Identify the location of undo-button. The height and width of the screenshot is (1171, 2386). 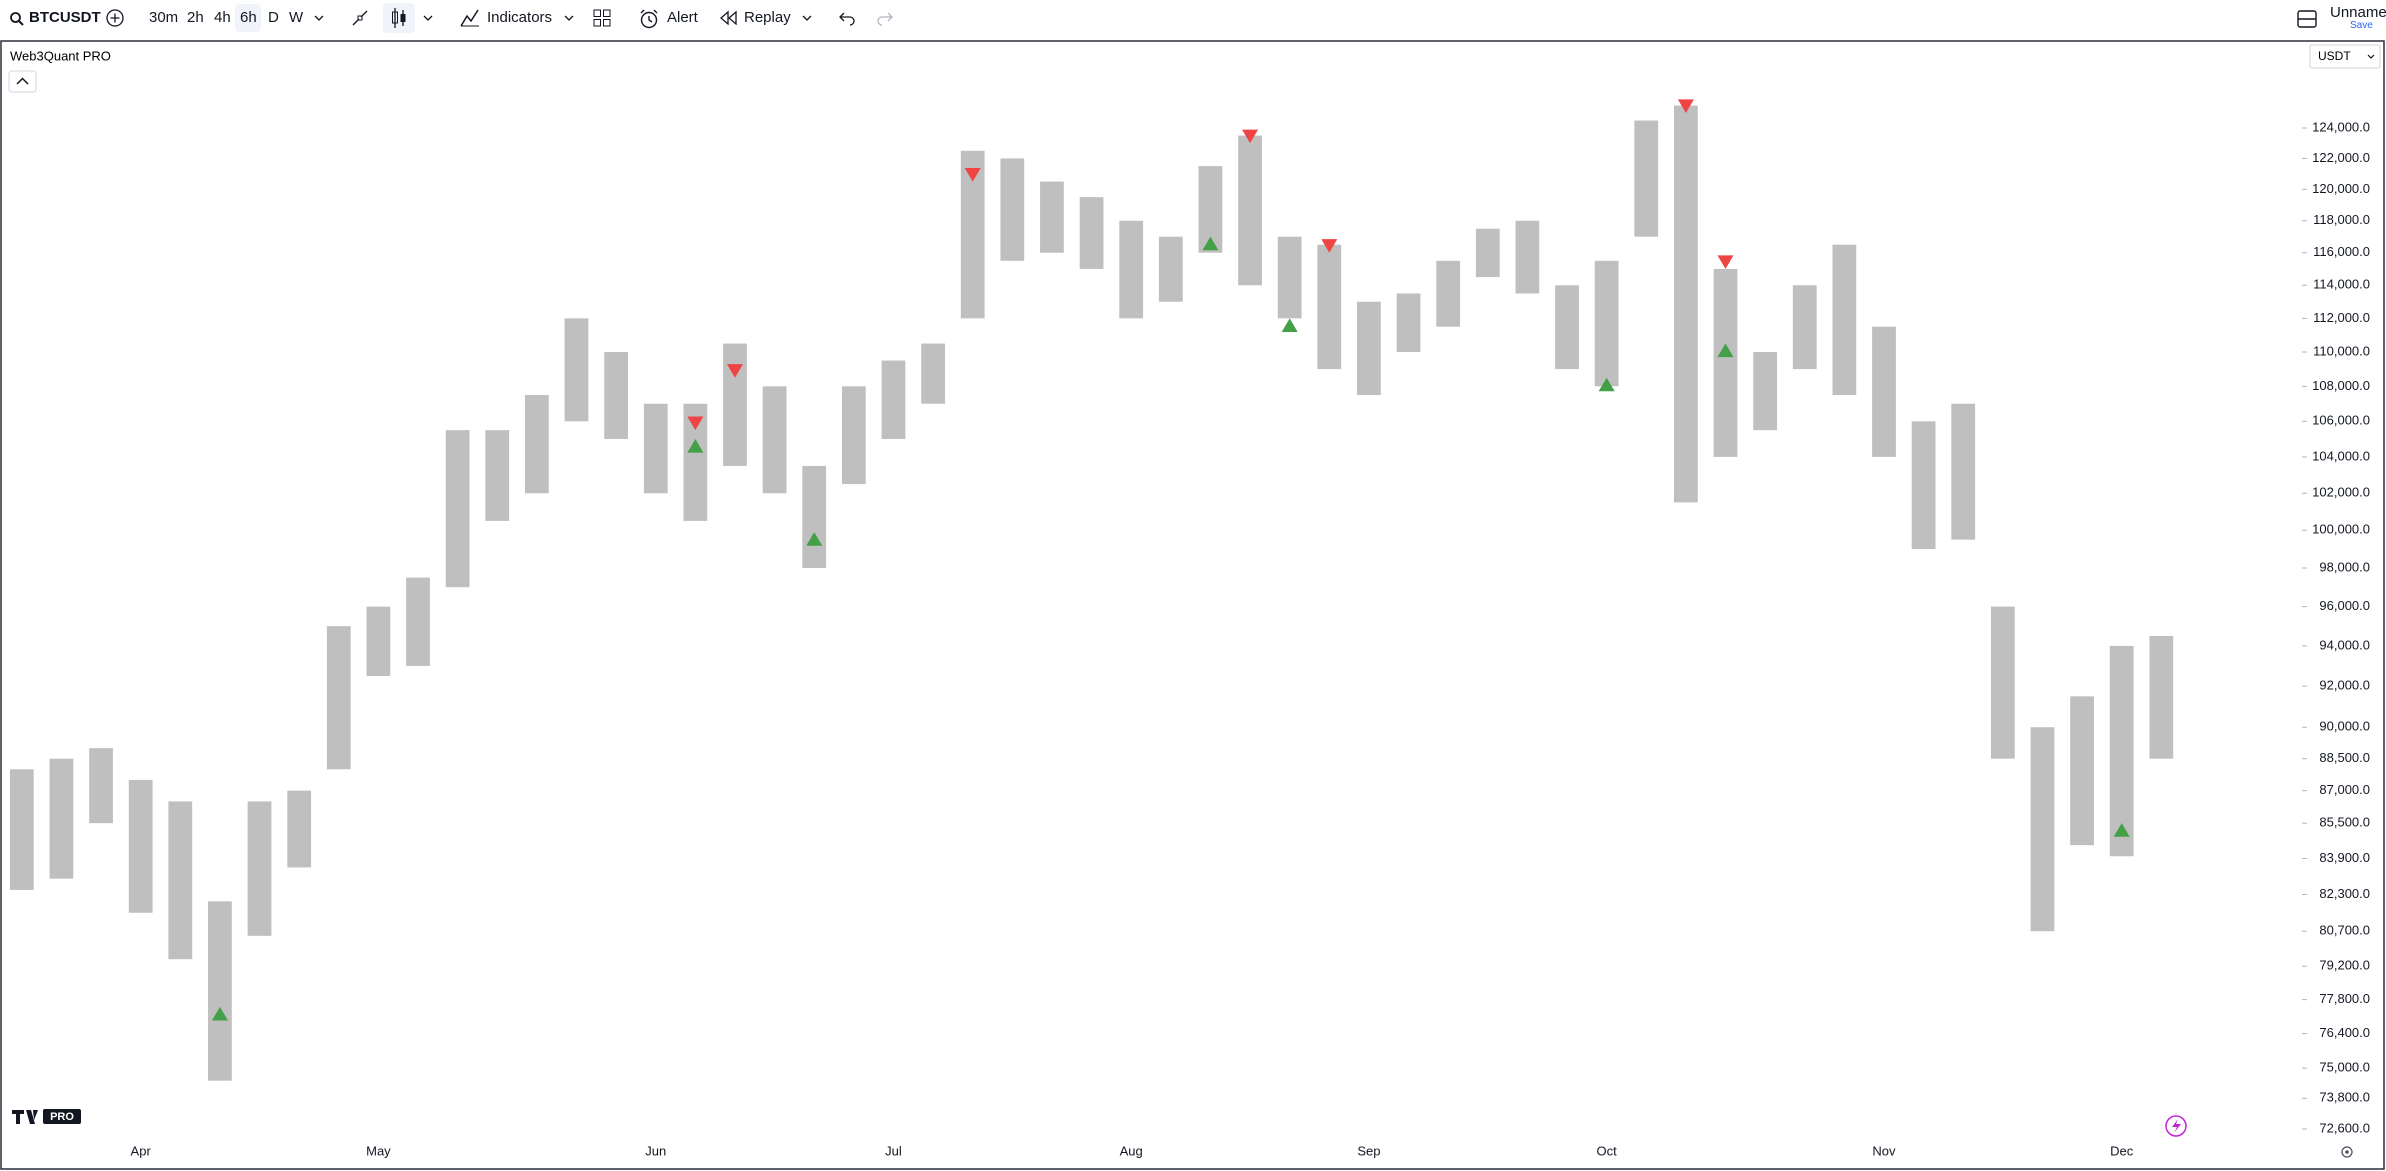
(847, 18).